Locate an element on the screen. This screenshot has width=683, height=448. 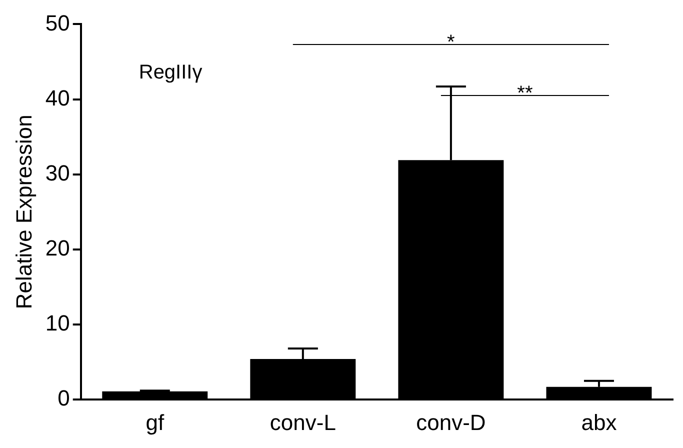
y-tick-label: 30 is located at coordinates (57, 173).